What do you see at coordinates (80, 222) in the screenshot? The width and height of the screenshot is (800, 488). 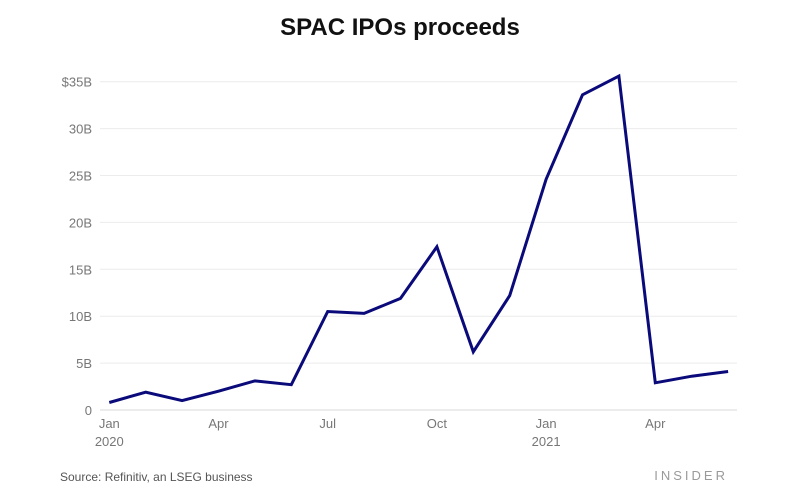 I see `y-tick-label: 20B` at bounding box center [80, 222].